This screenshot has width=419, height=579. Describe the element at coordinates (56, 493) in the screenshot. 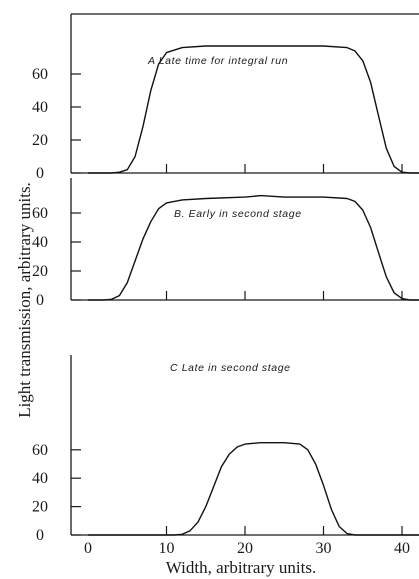

I see `panel-c-y-ticks: 0 20 40 60` at that location.